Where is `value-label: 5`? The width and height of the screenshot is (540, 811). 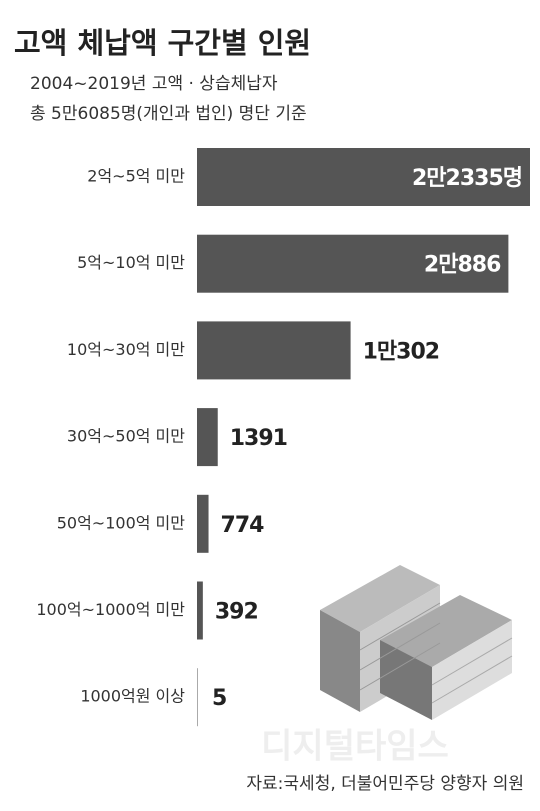
value-label: 5 is located at coordinates (219, 698).